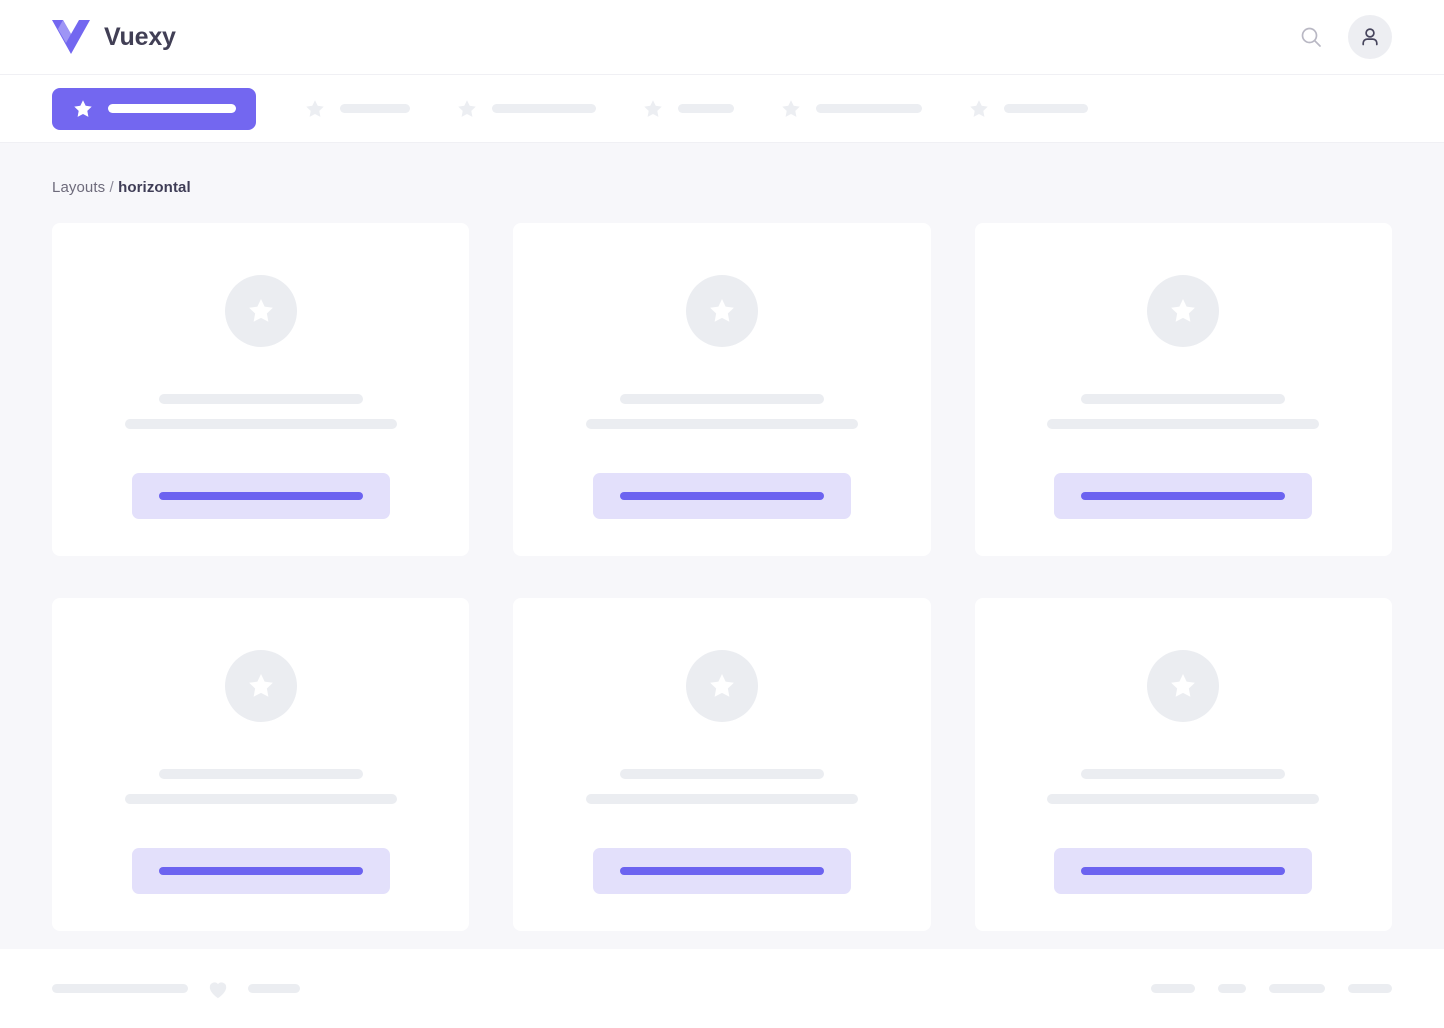  I want to click on heart-icon, so click(218, 989).